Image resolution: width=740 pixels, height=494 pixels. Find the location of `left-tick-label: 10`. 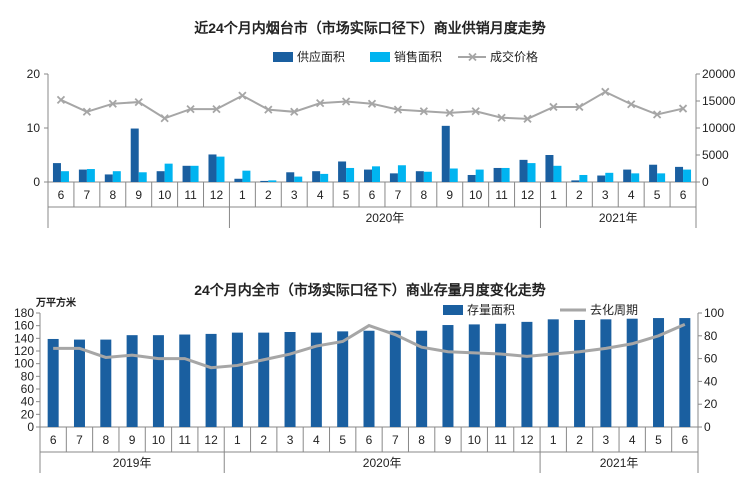

left-tick-label: 10 is located at coordinates (34, 128).